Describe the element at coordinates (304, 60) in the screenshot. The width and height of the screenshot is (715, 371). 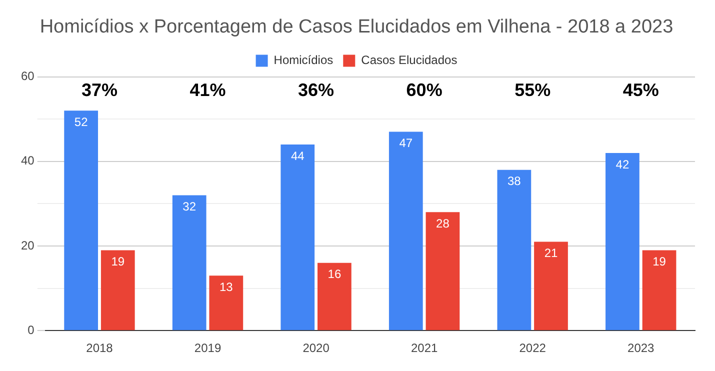
I see `legend-label: Homicídios` at that location.